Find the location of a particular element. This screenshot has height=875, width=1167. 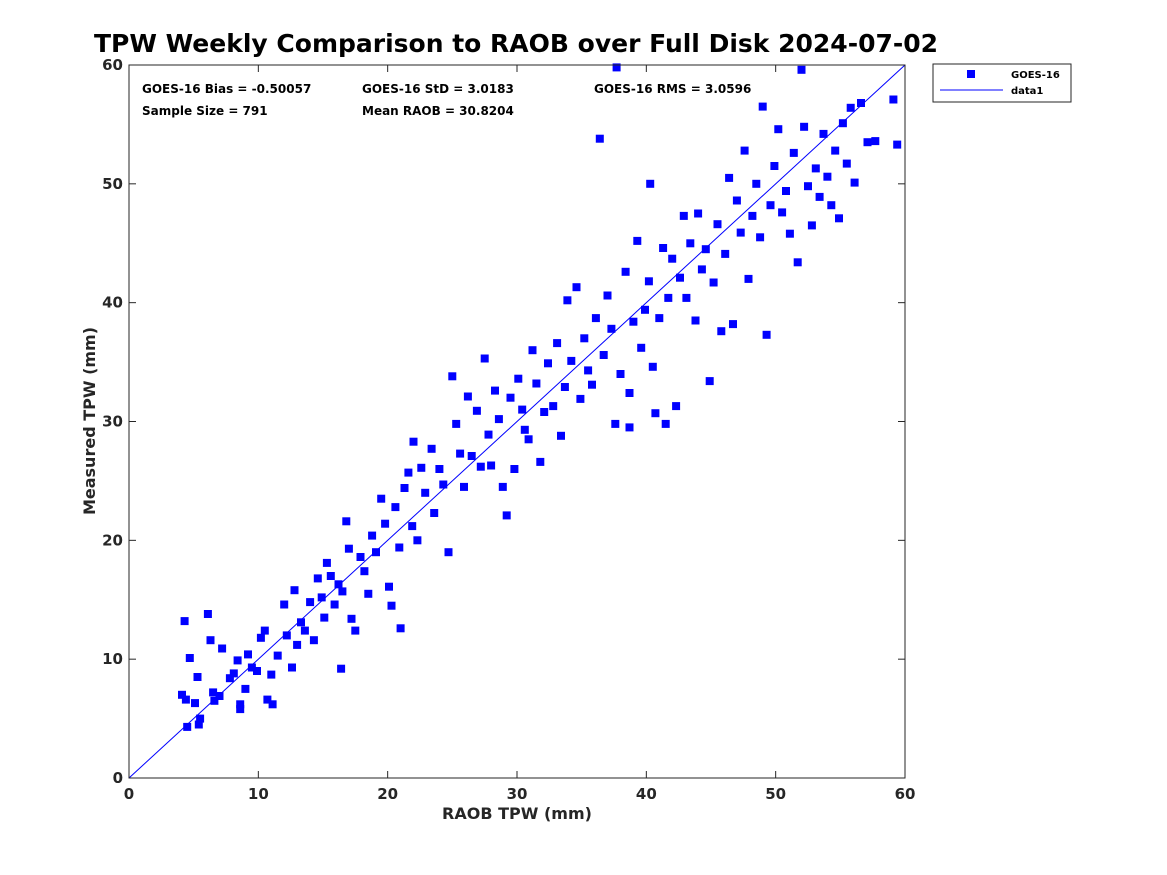

stat-rms: GOES-16 RMS = 3.0596 is located at coordinates (672, 89).